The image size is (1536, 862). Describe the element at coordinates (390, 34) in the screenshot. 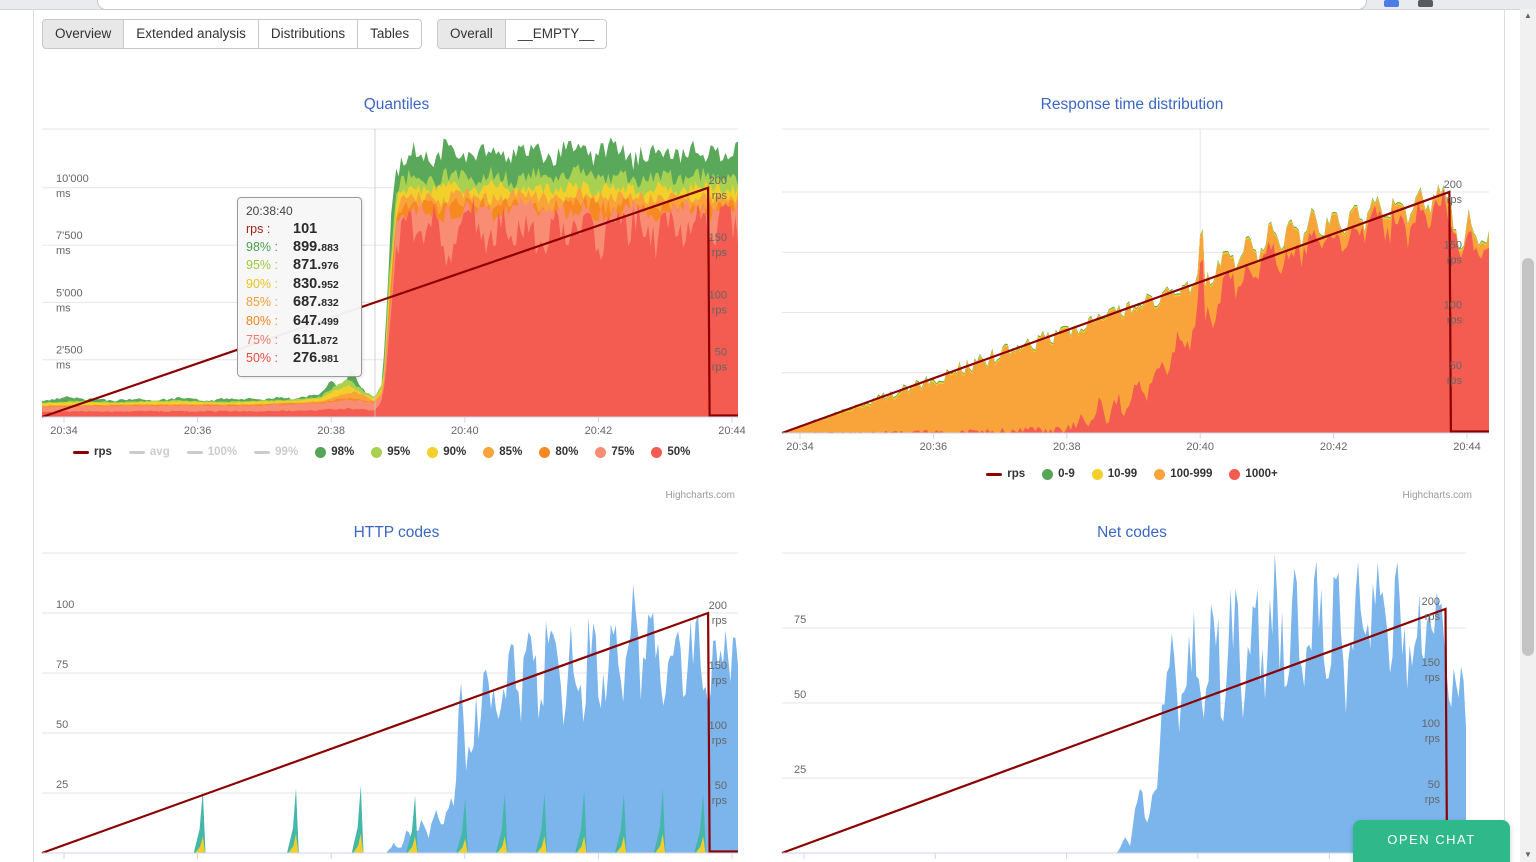

I see `tab-tables: Tables` at that location.